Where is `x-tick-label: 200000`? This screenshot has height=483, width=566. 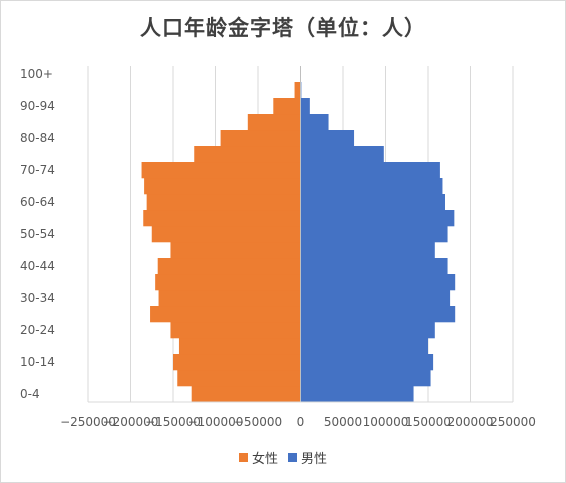
x-tick-label: 200000 is located at coordinates (471, 422).